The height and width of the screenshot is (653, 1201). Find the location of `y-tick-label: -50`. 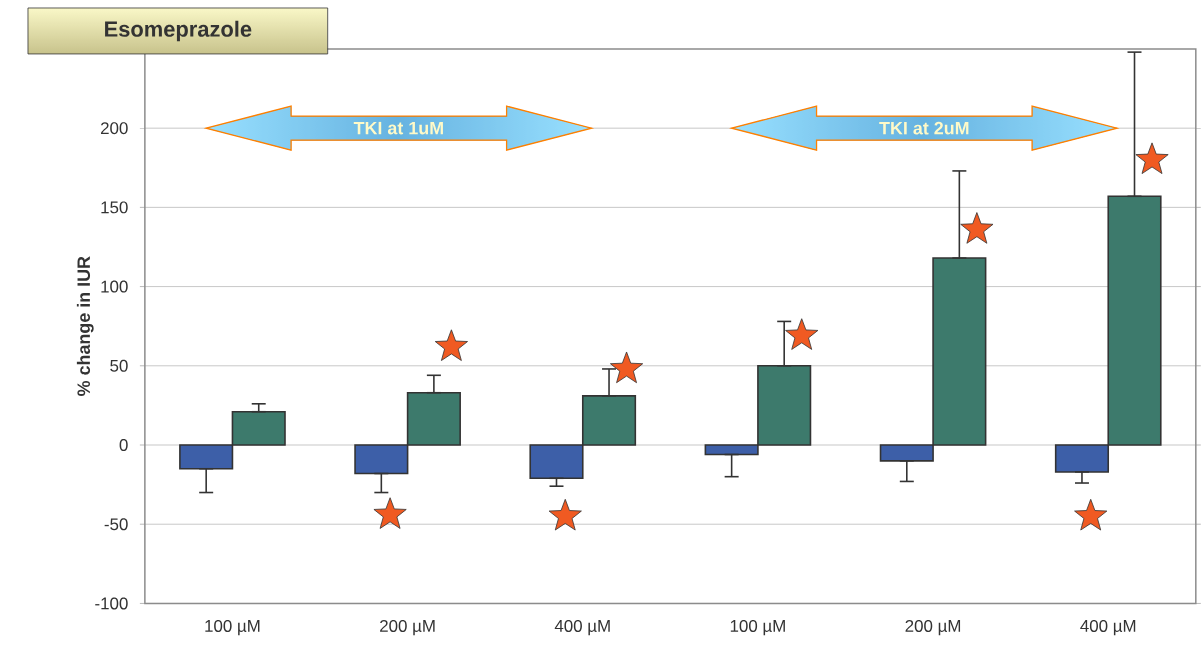

y-tick-label: -50 is located at coordinates (116, 524).